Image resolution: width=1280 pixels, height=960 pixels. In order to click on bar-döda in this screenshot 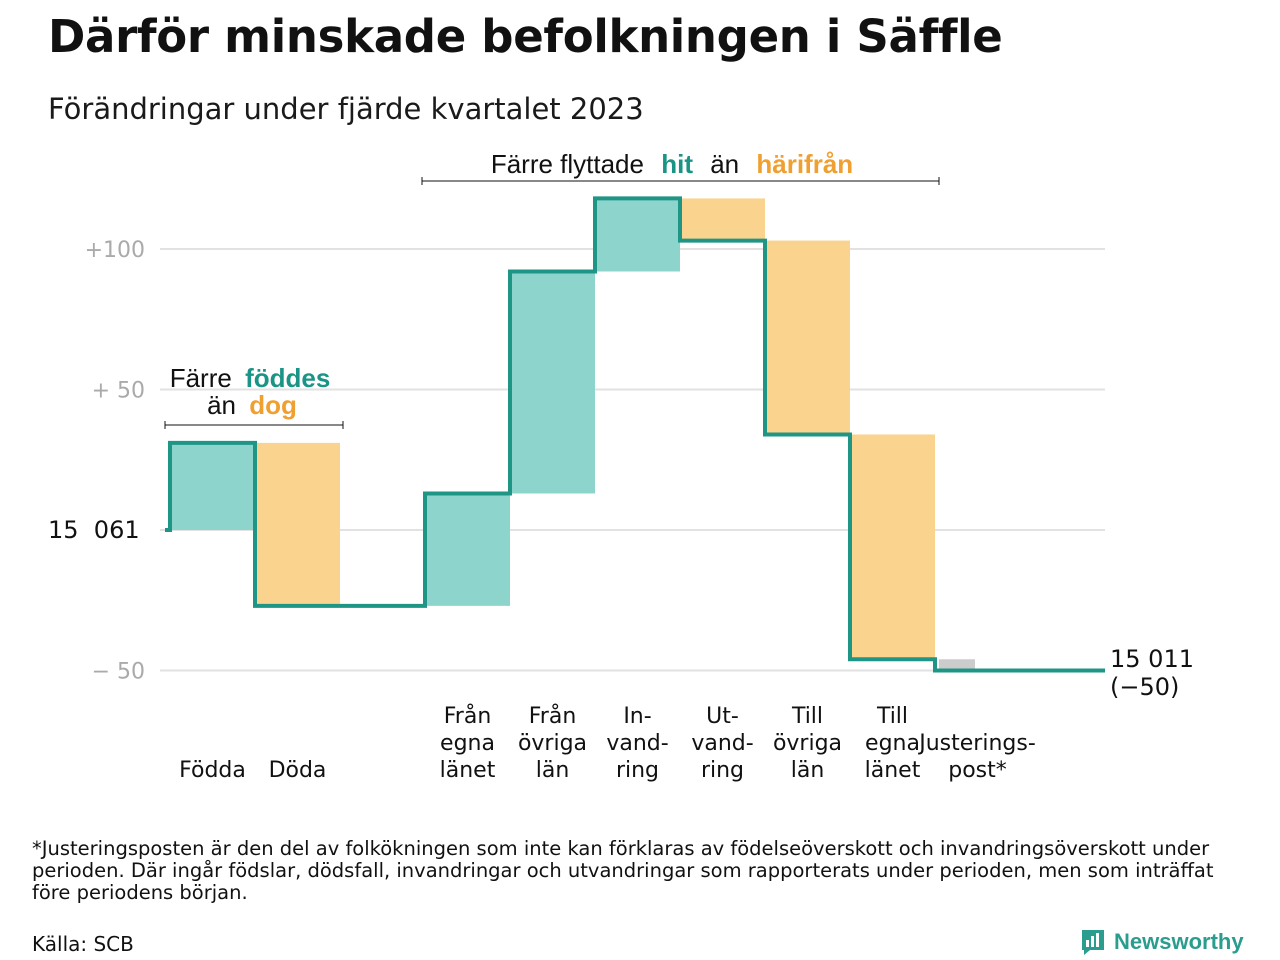, I will do `click(297, 524)`.